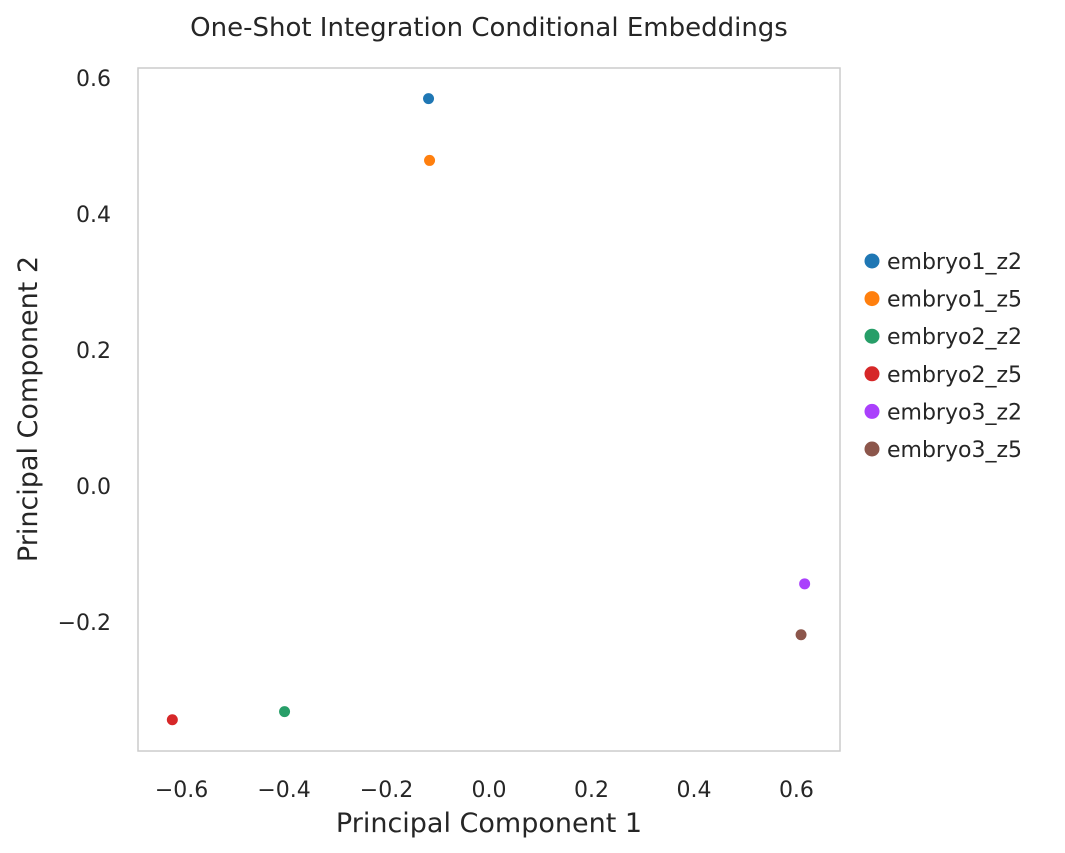 The height and width of the screenshot is (853, 1065). What do you see at coordinates (872, 374) in the screenshot?
I see `legend-marker-embryo2_z5` at bounding box center [872, 374].